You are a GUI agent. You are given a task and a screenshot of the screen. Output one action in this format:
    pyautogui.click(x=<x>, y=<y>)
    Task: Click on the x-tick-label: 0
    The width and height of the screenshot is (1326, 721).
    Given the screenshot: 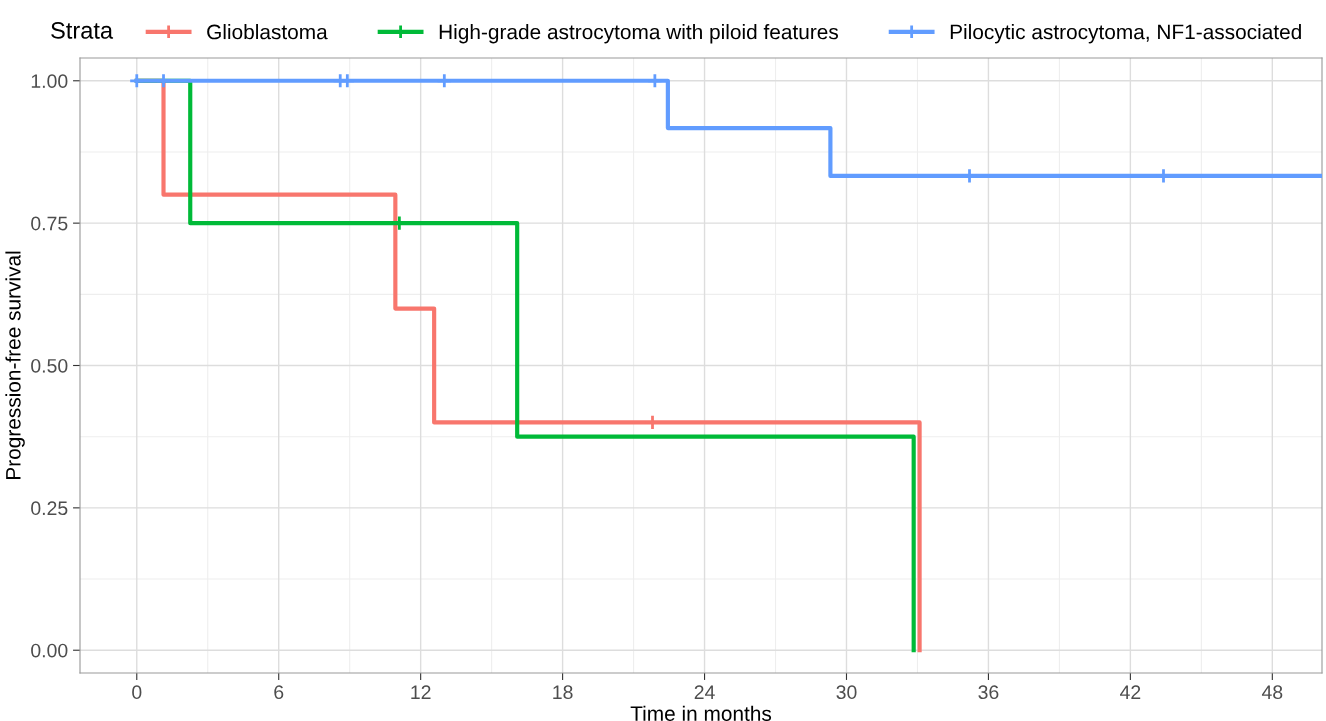 What is the action you would take?
    pyautogui.click(x=137, y=692)
    